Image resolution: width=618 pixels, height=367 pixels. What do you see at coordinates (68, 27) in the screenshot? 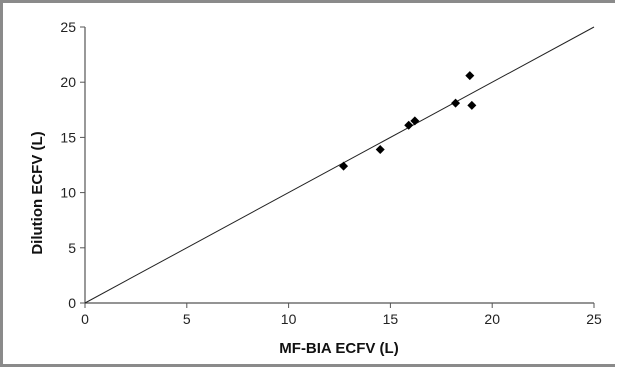
I see `y-tick-label: 25` at bounding box center [68, 27].